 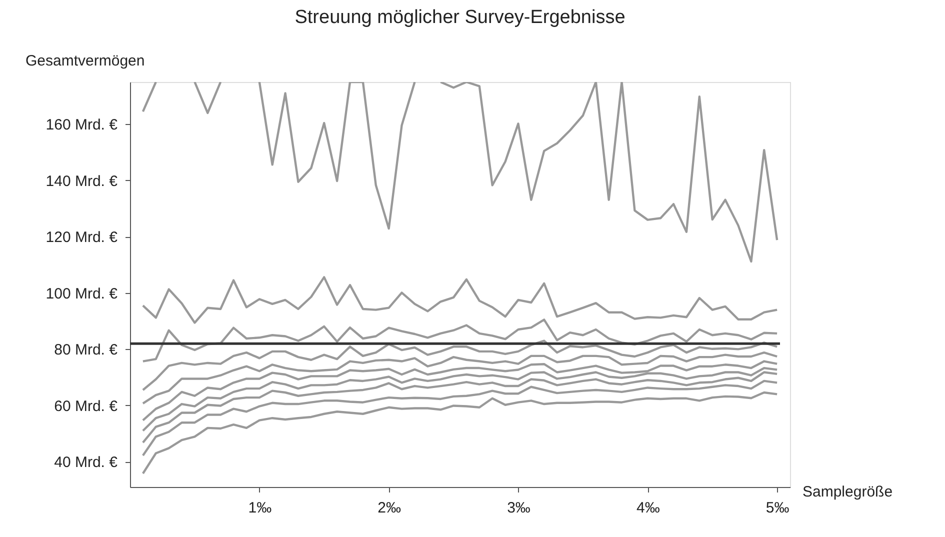 What do you see at coordinates (778, 508) in the screenshot?
I see `x-tick-label: 5‰` at bounding box center [778, 508].